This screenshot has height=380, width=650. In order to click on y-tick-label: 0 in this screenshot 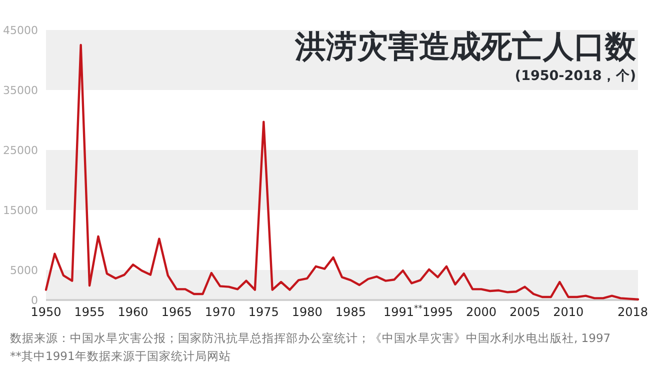, I will do `click(34, 300)`.